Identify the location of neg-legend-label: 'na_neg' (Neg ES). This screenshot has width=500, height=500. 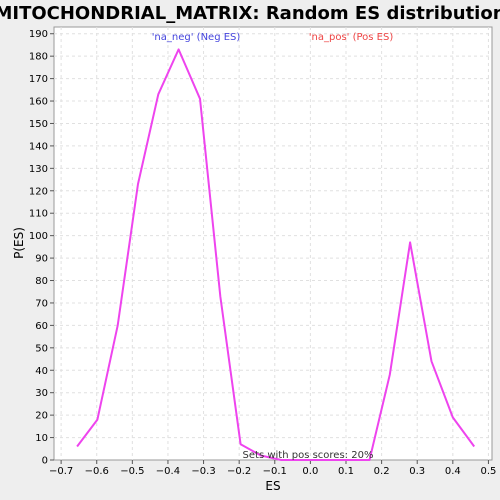
(196, 37).